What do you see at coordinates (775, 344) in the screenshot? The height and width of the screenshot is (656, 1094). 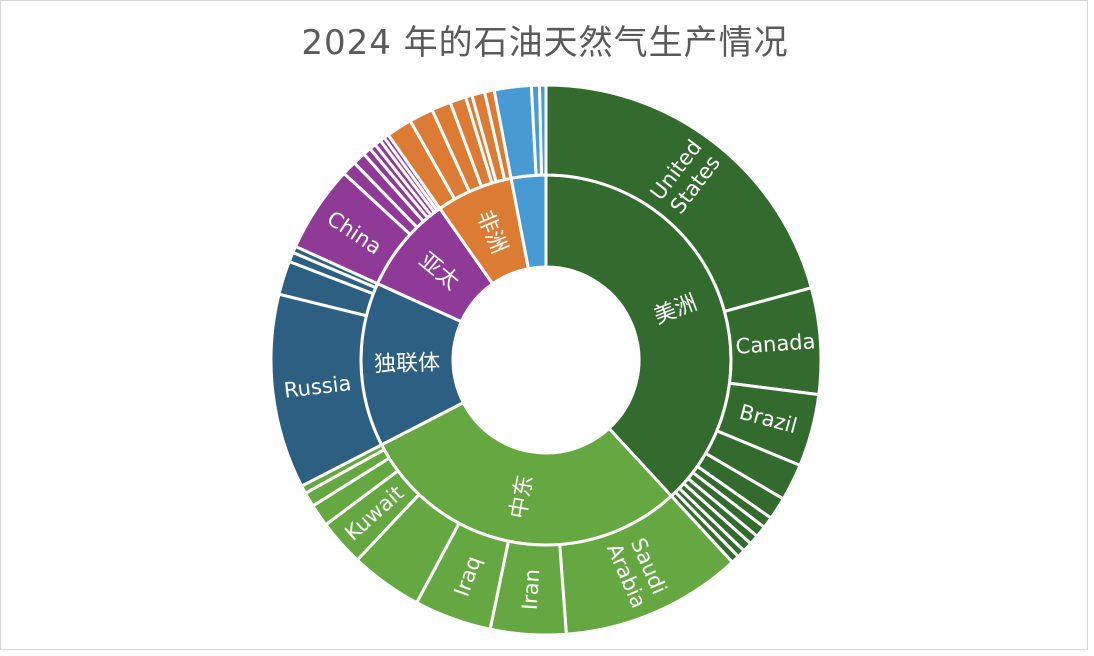 I see `label-canada: Canada` at bounding box center [775, 344].